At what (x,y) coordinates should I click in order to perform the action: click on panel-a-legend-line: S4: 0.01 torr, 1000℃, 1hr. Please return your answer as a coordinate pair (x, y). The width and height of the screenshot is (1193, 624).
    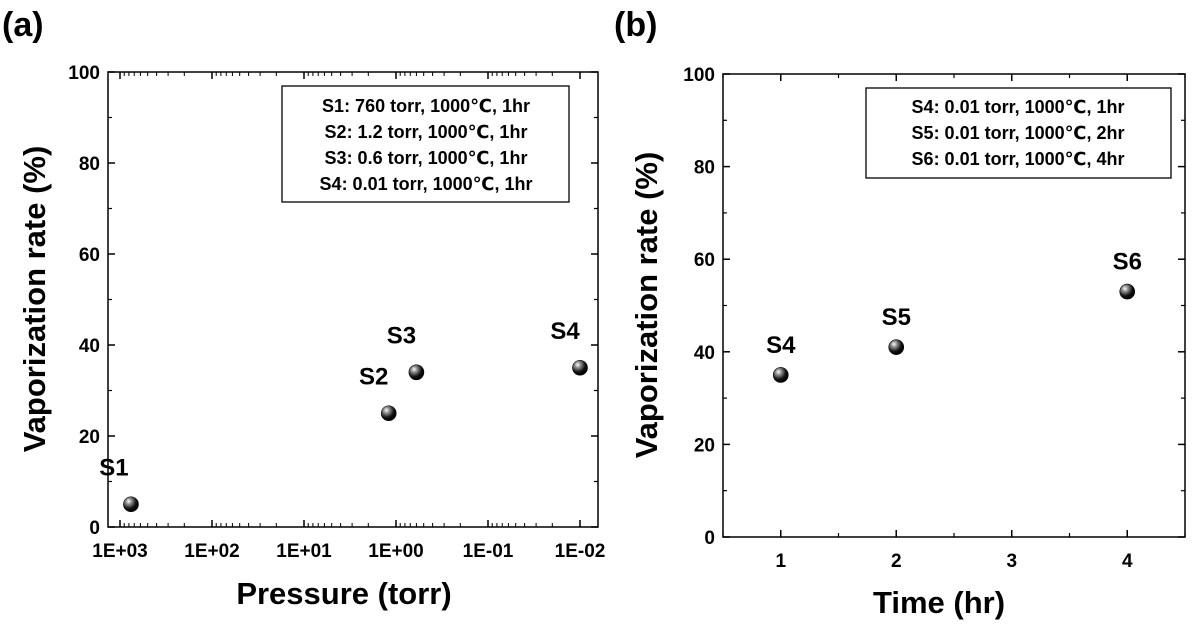
    Looking at the image, I should click on (426, 184).